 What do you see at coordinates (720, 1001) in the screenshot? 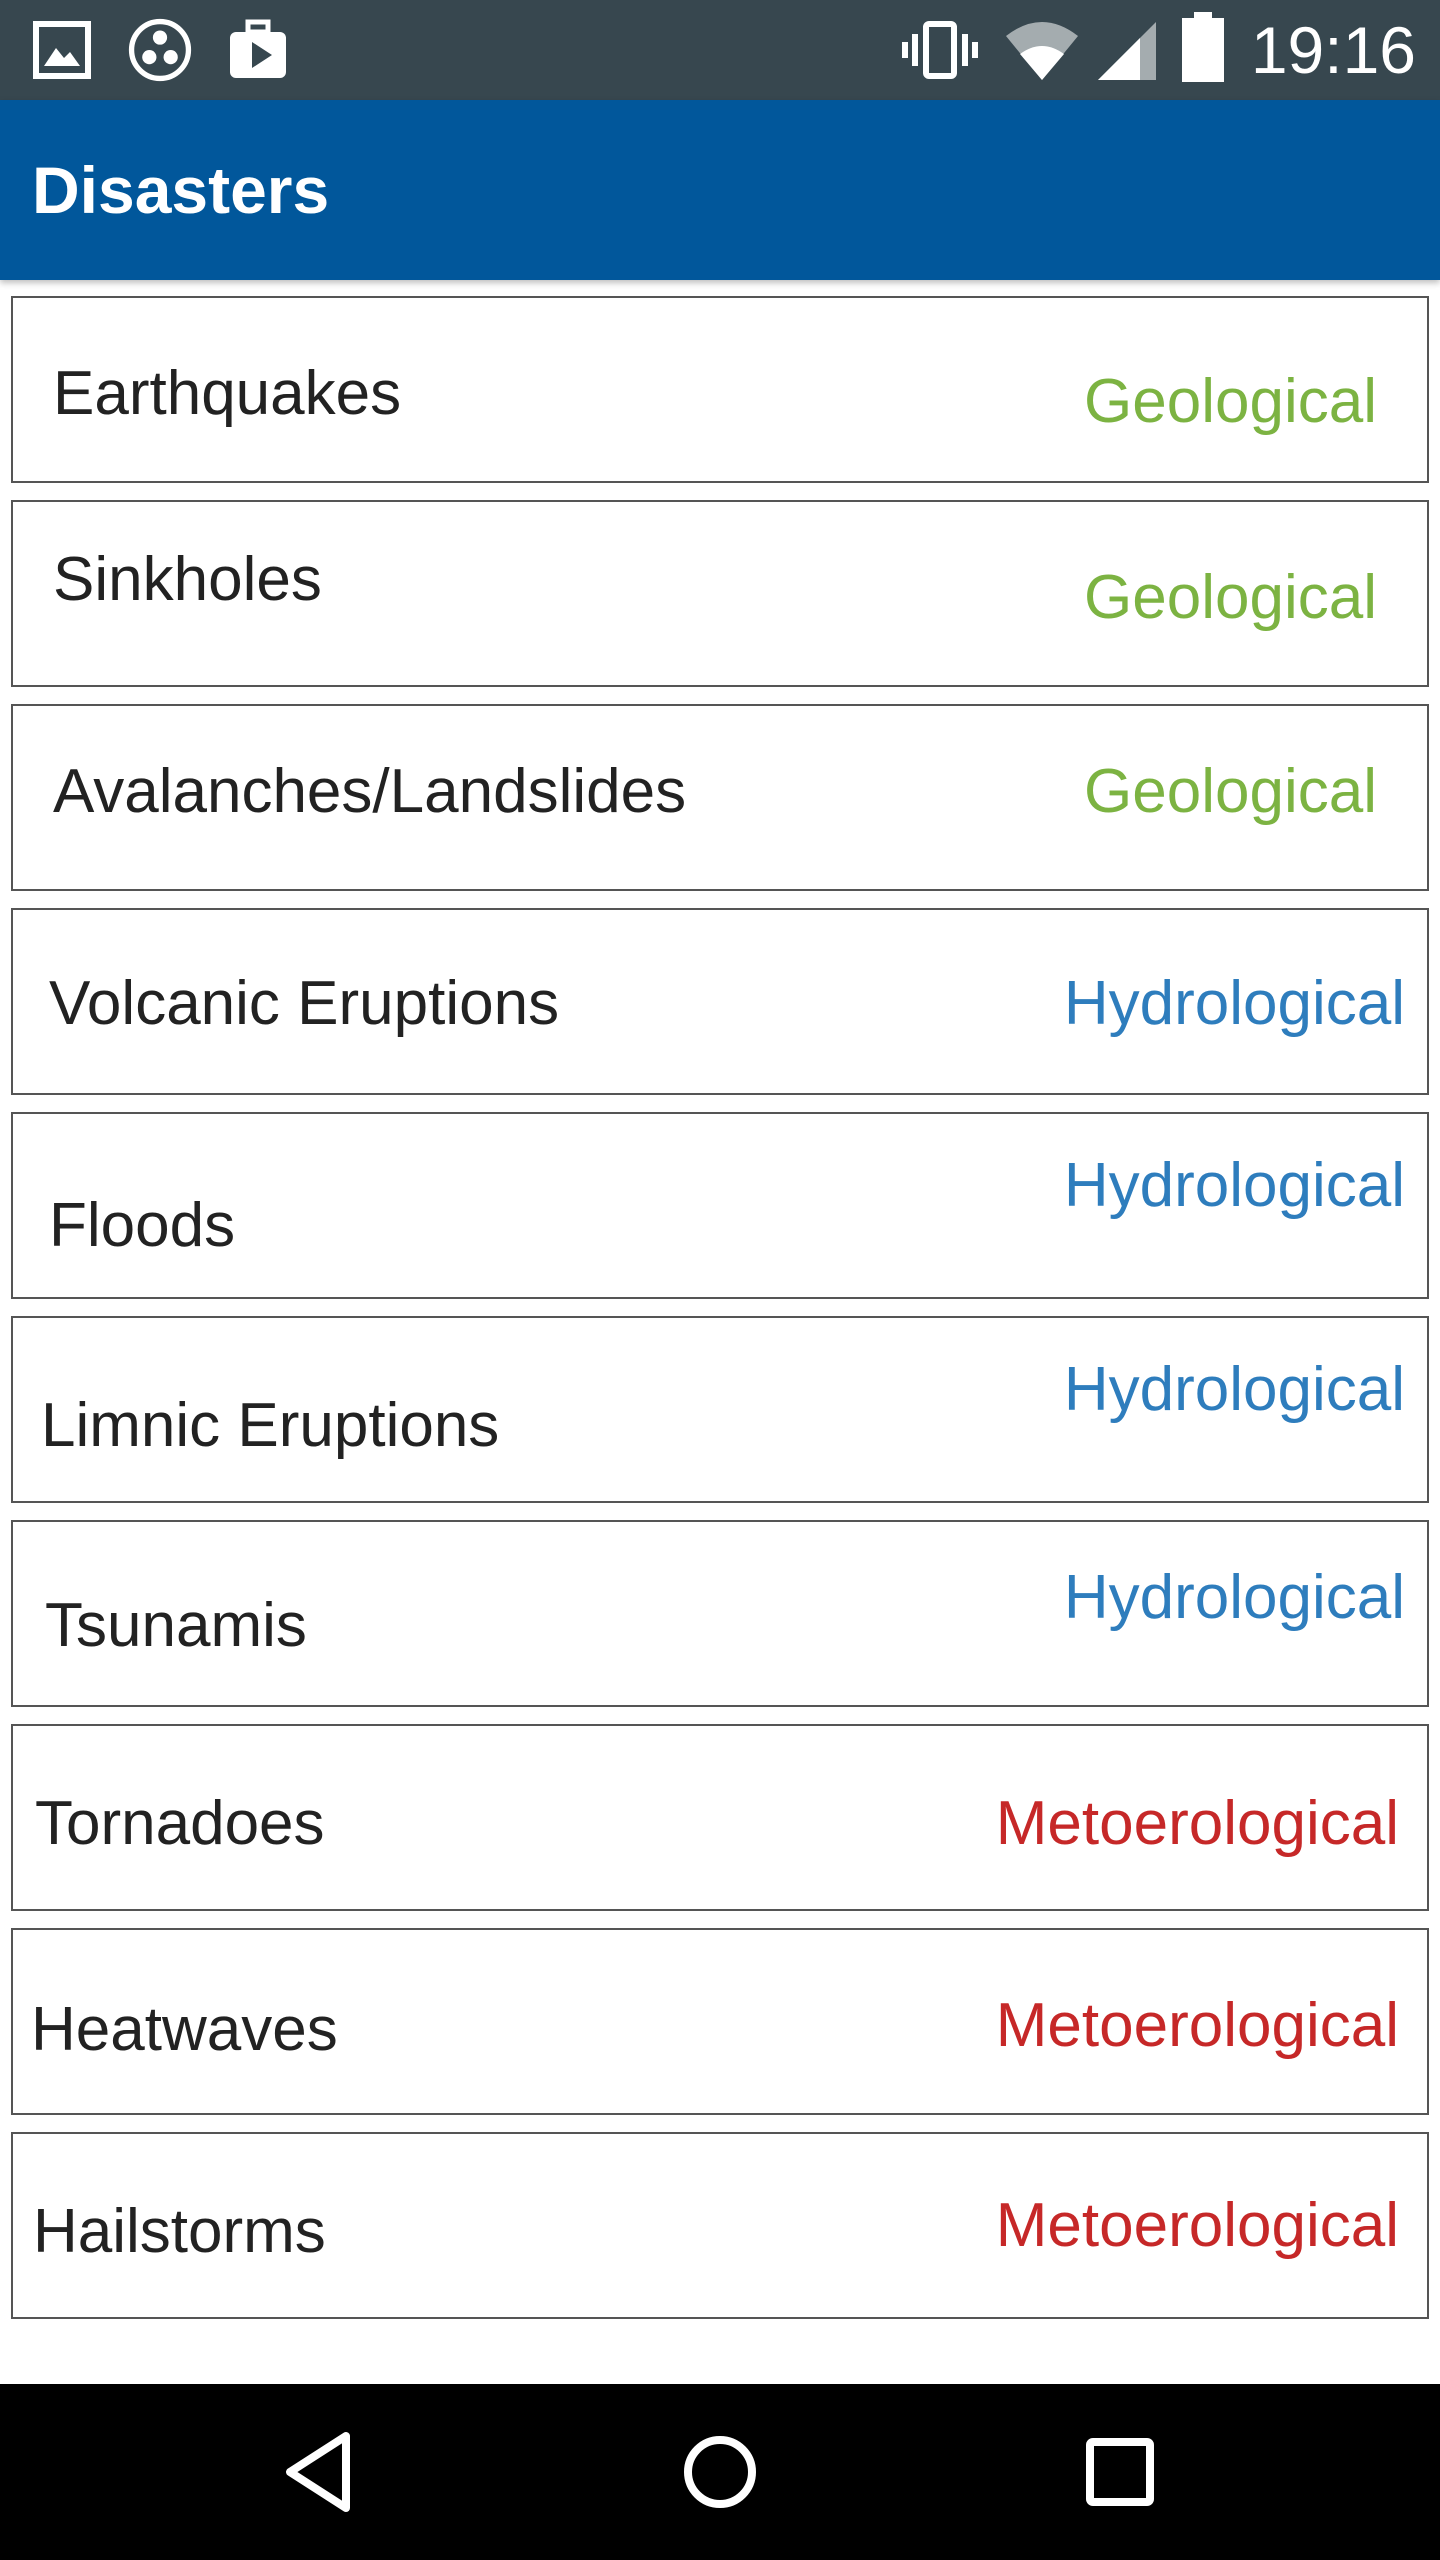
I see `list-item: Volcanic Eruptions Hydrological` at bounding box center [720, 1001].